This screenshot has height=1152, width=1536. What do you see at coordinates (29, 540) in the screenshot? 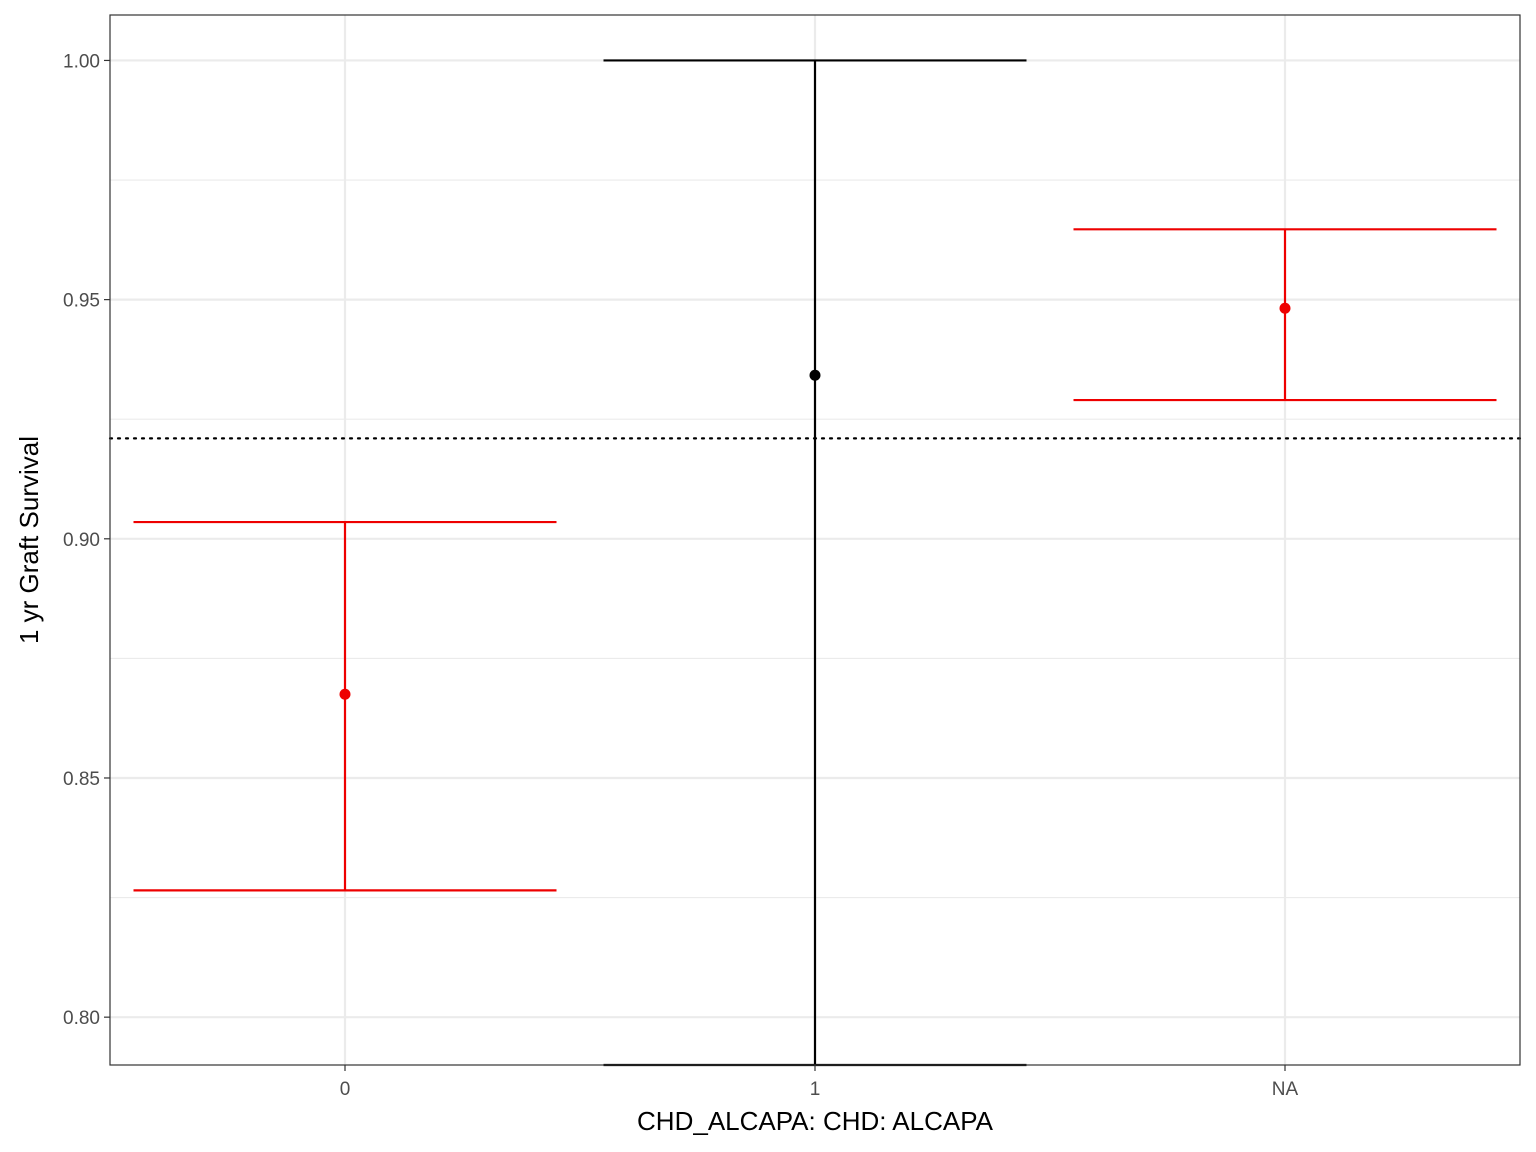
I see `y-axis-title: 1 yr Graft Survival` at bounding box center [29, 540].